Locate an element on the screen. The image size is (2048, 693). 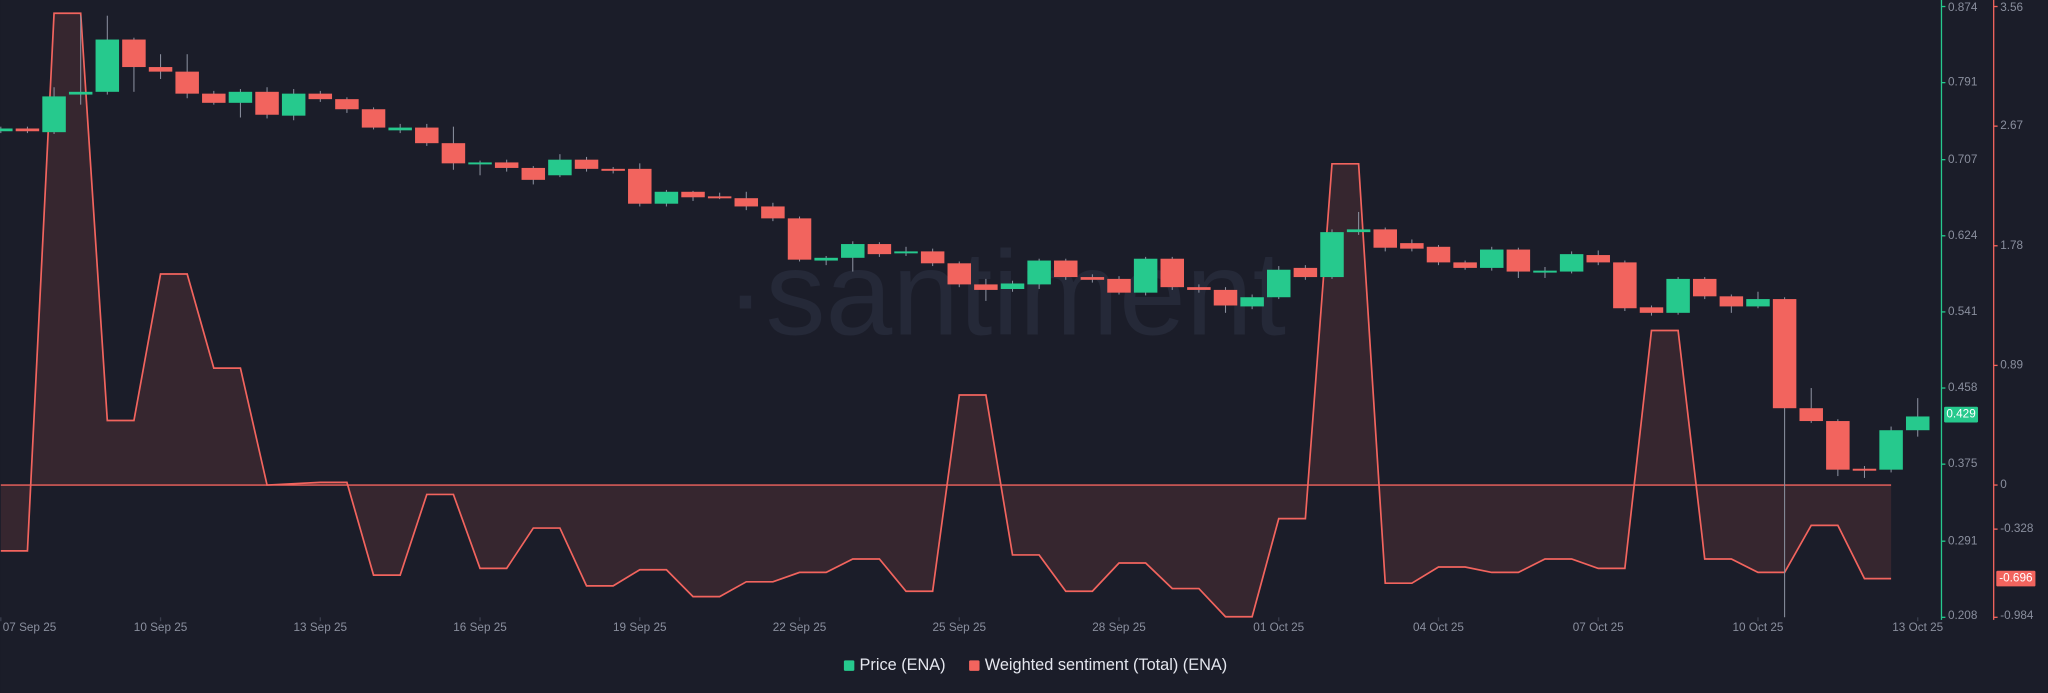
x-tick-label: 01 Oct 25 is located at coordinates (1278, 627).